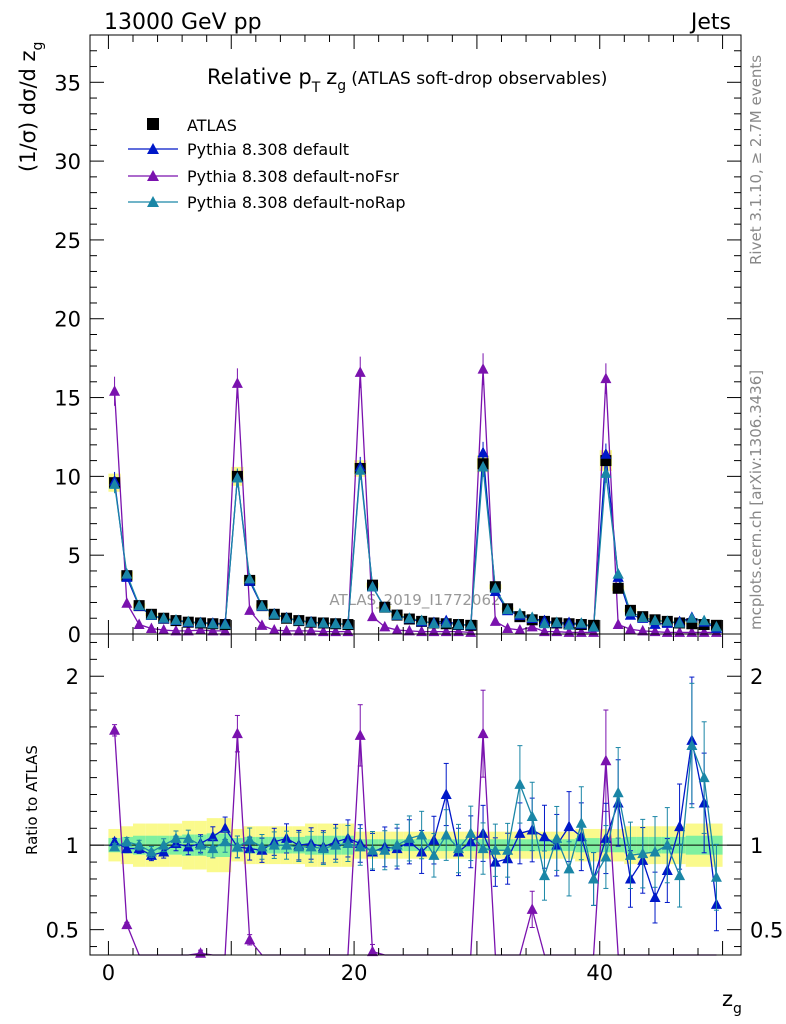 The image size is (786, 1024). I want to click on ratio-y-axis-label: Ratio to ATLAS, so click(32, 800).